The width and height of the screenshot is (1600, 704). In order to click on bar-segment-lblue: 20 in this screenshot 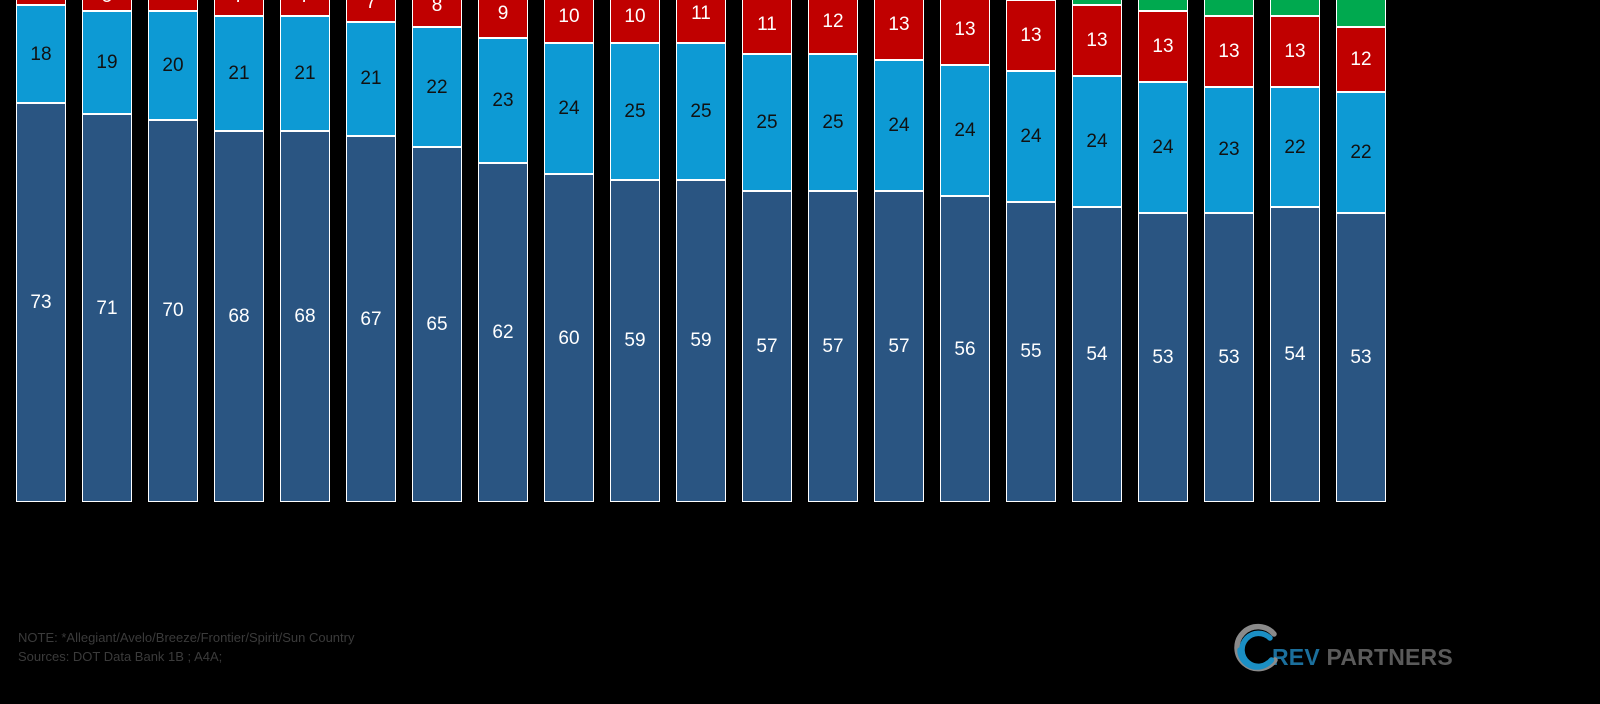, I will do `click(173, 65)`.